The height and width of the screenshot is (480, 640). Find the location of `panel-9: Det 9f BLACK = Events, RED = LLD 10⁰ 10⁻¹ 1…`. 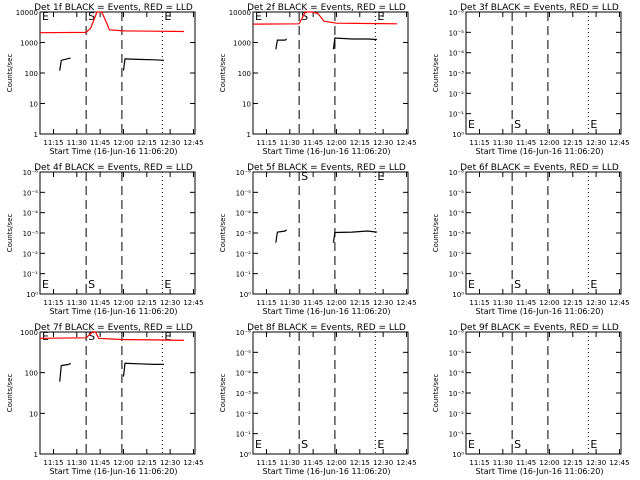

panel-9: Det 9f BLACK = Events, RED = LLD 10⁰ 10⁻¹ 1… is located at coordinates (531, 399).